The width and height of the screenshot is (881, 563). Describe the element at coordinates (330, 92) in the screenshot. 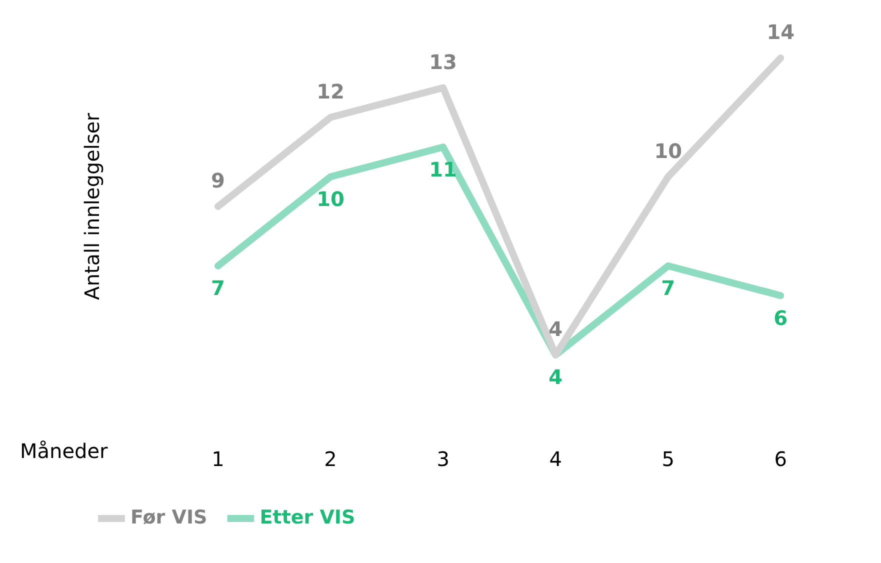

I see `data-label: 12` at that location.